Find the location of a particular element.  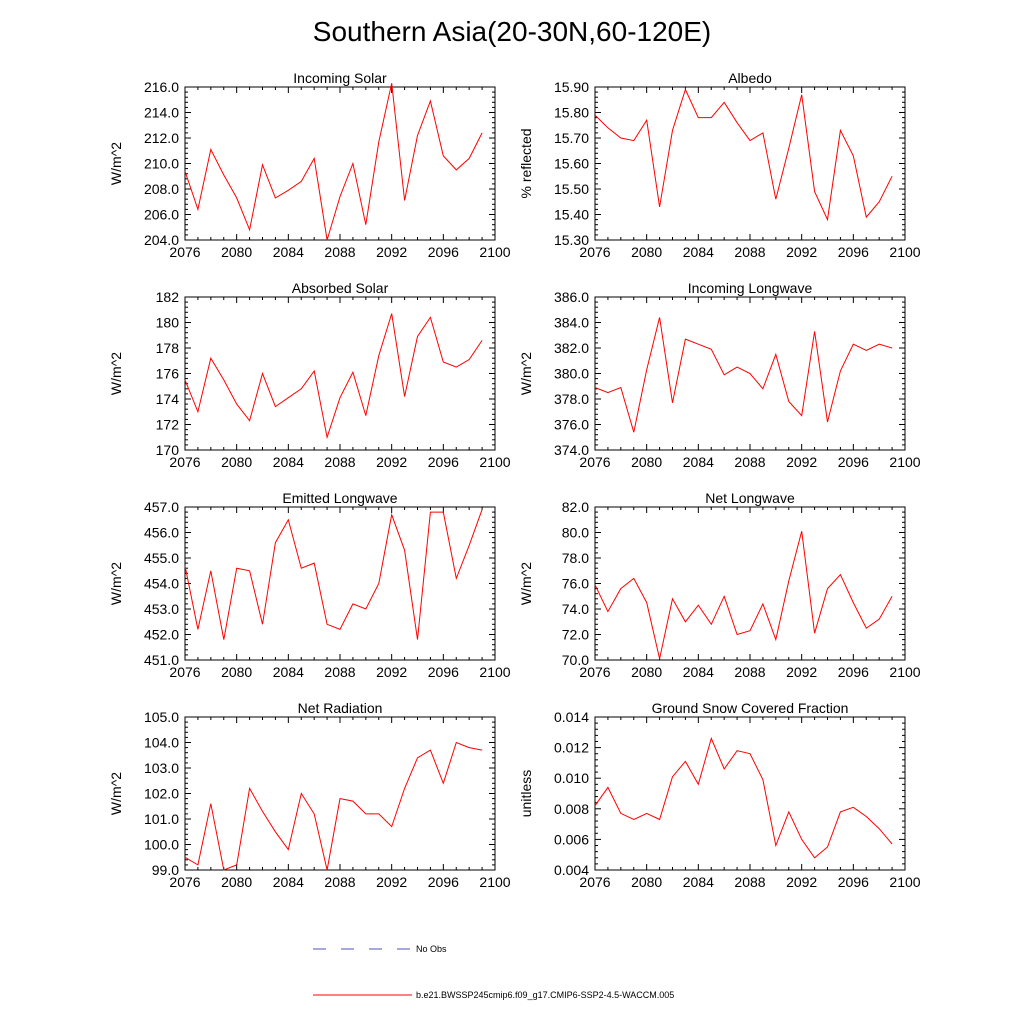

albedo-xtick-label: 2076 is located at coordinates (594, 252).